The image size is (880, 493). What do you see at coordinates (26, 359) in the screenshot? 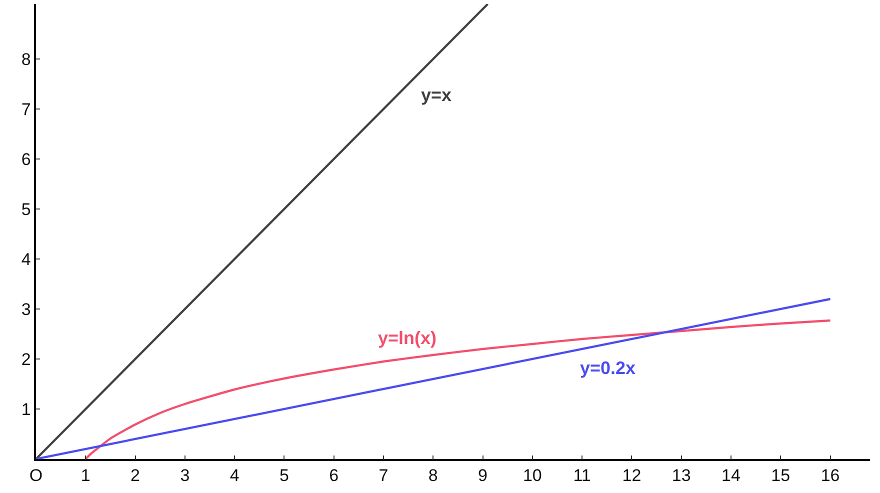
I see `y-tick-label: 2` at bounding box center [26, 359].